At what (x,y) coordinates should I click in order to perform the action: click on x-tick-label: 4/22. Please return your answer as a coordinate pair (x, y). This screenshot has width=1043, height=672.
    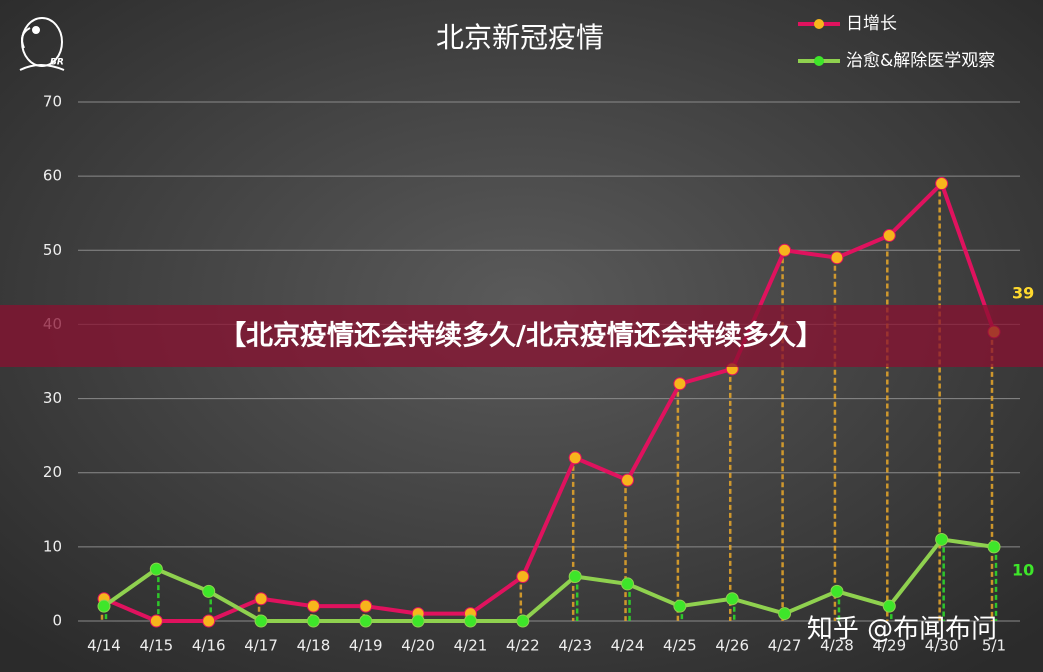
    Looking at the image, I should click on (523, 646).